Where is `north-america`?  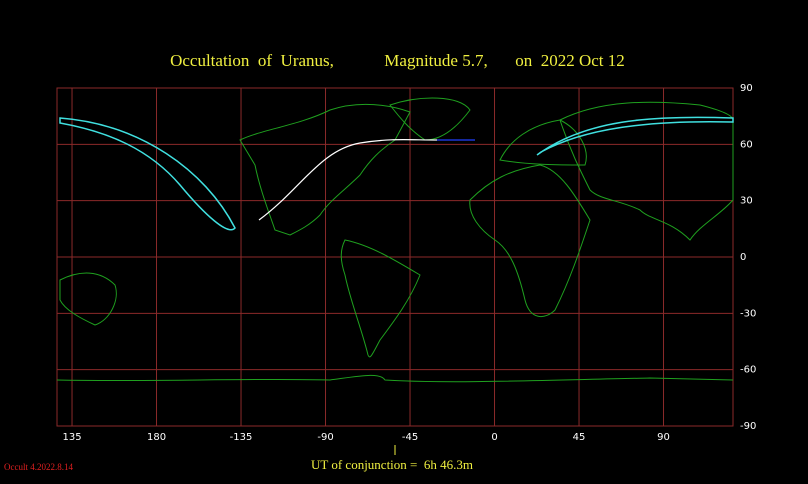 north-america is located at coordinates (325, 169).